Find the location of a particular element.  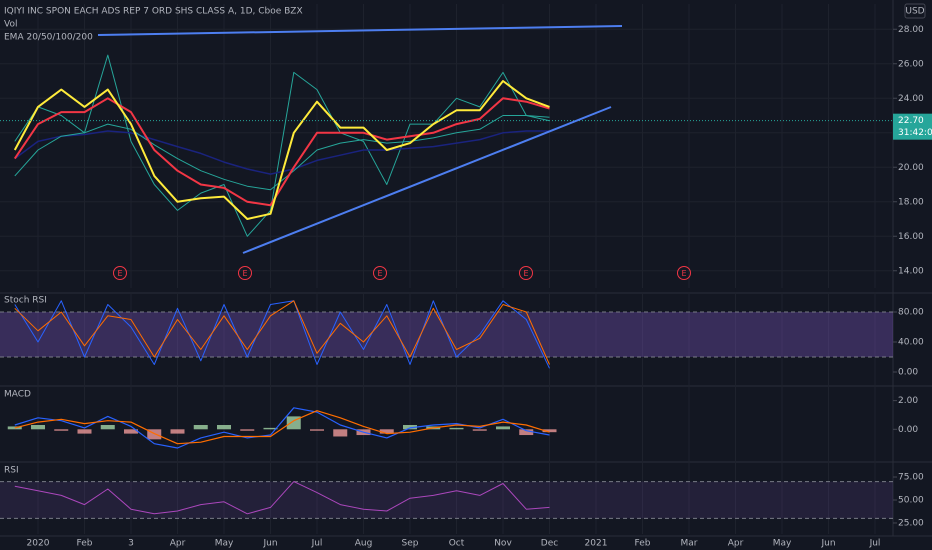

macd-legend: MACD is located at coordinates (17, 395).